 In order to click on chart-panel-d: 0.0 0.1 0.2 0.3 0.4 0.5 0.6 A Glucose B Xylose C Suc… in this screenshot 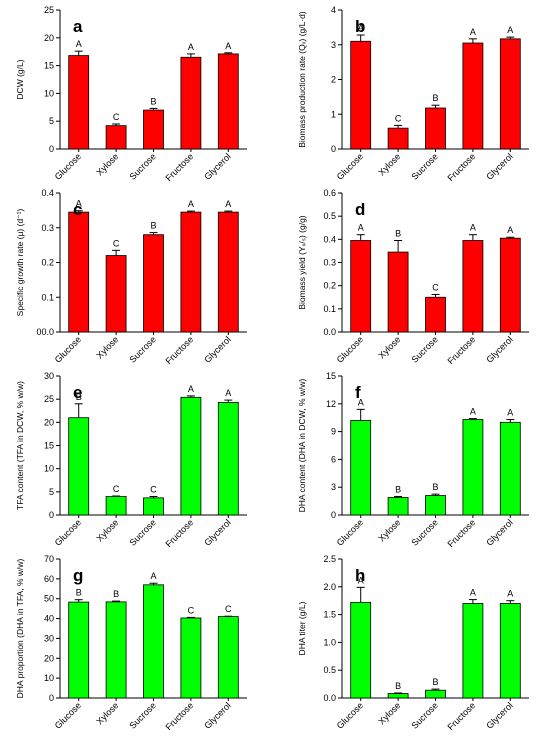, I will do `click(413, 277)`.